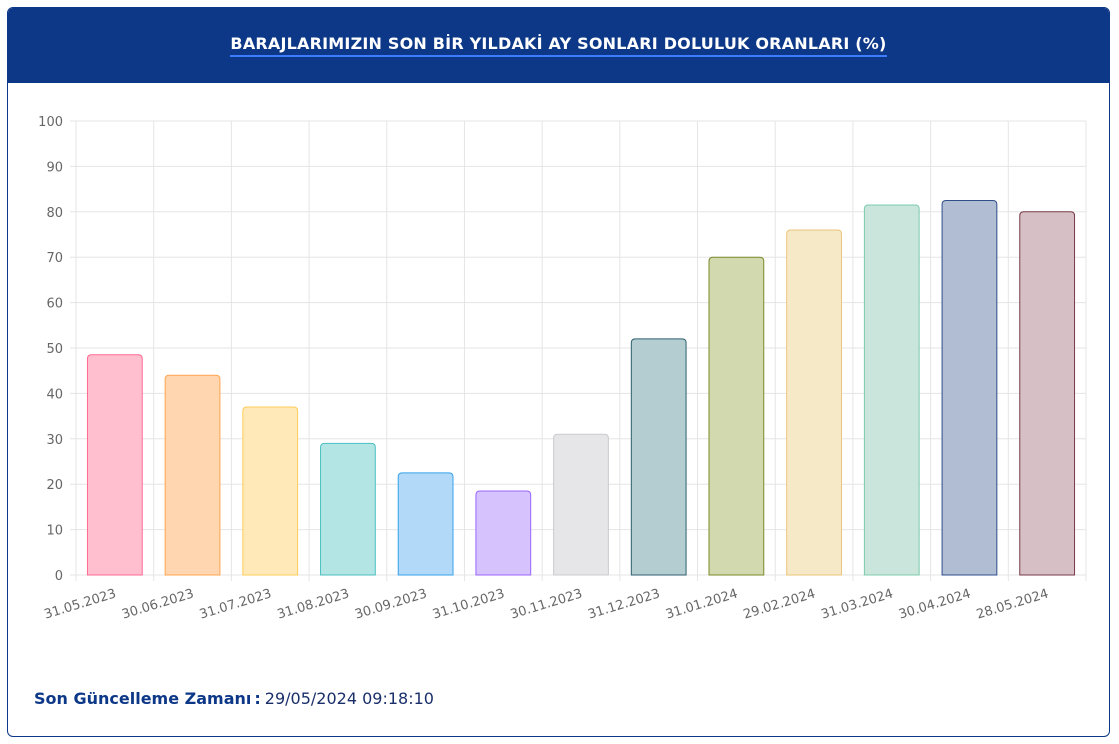 Image resolution: width=1119 pixels, height=744 pixels. What do you see at coordinates (143, 698) in the screenshot?
I see `last-update-label: Son Güncelleme Zamanı` at bounding box center [143, 698].